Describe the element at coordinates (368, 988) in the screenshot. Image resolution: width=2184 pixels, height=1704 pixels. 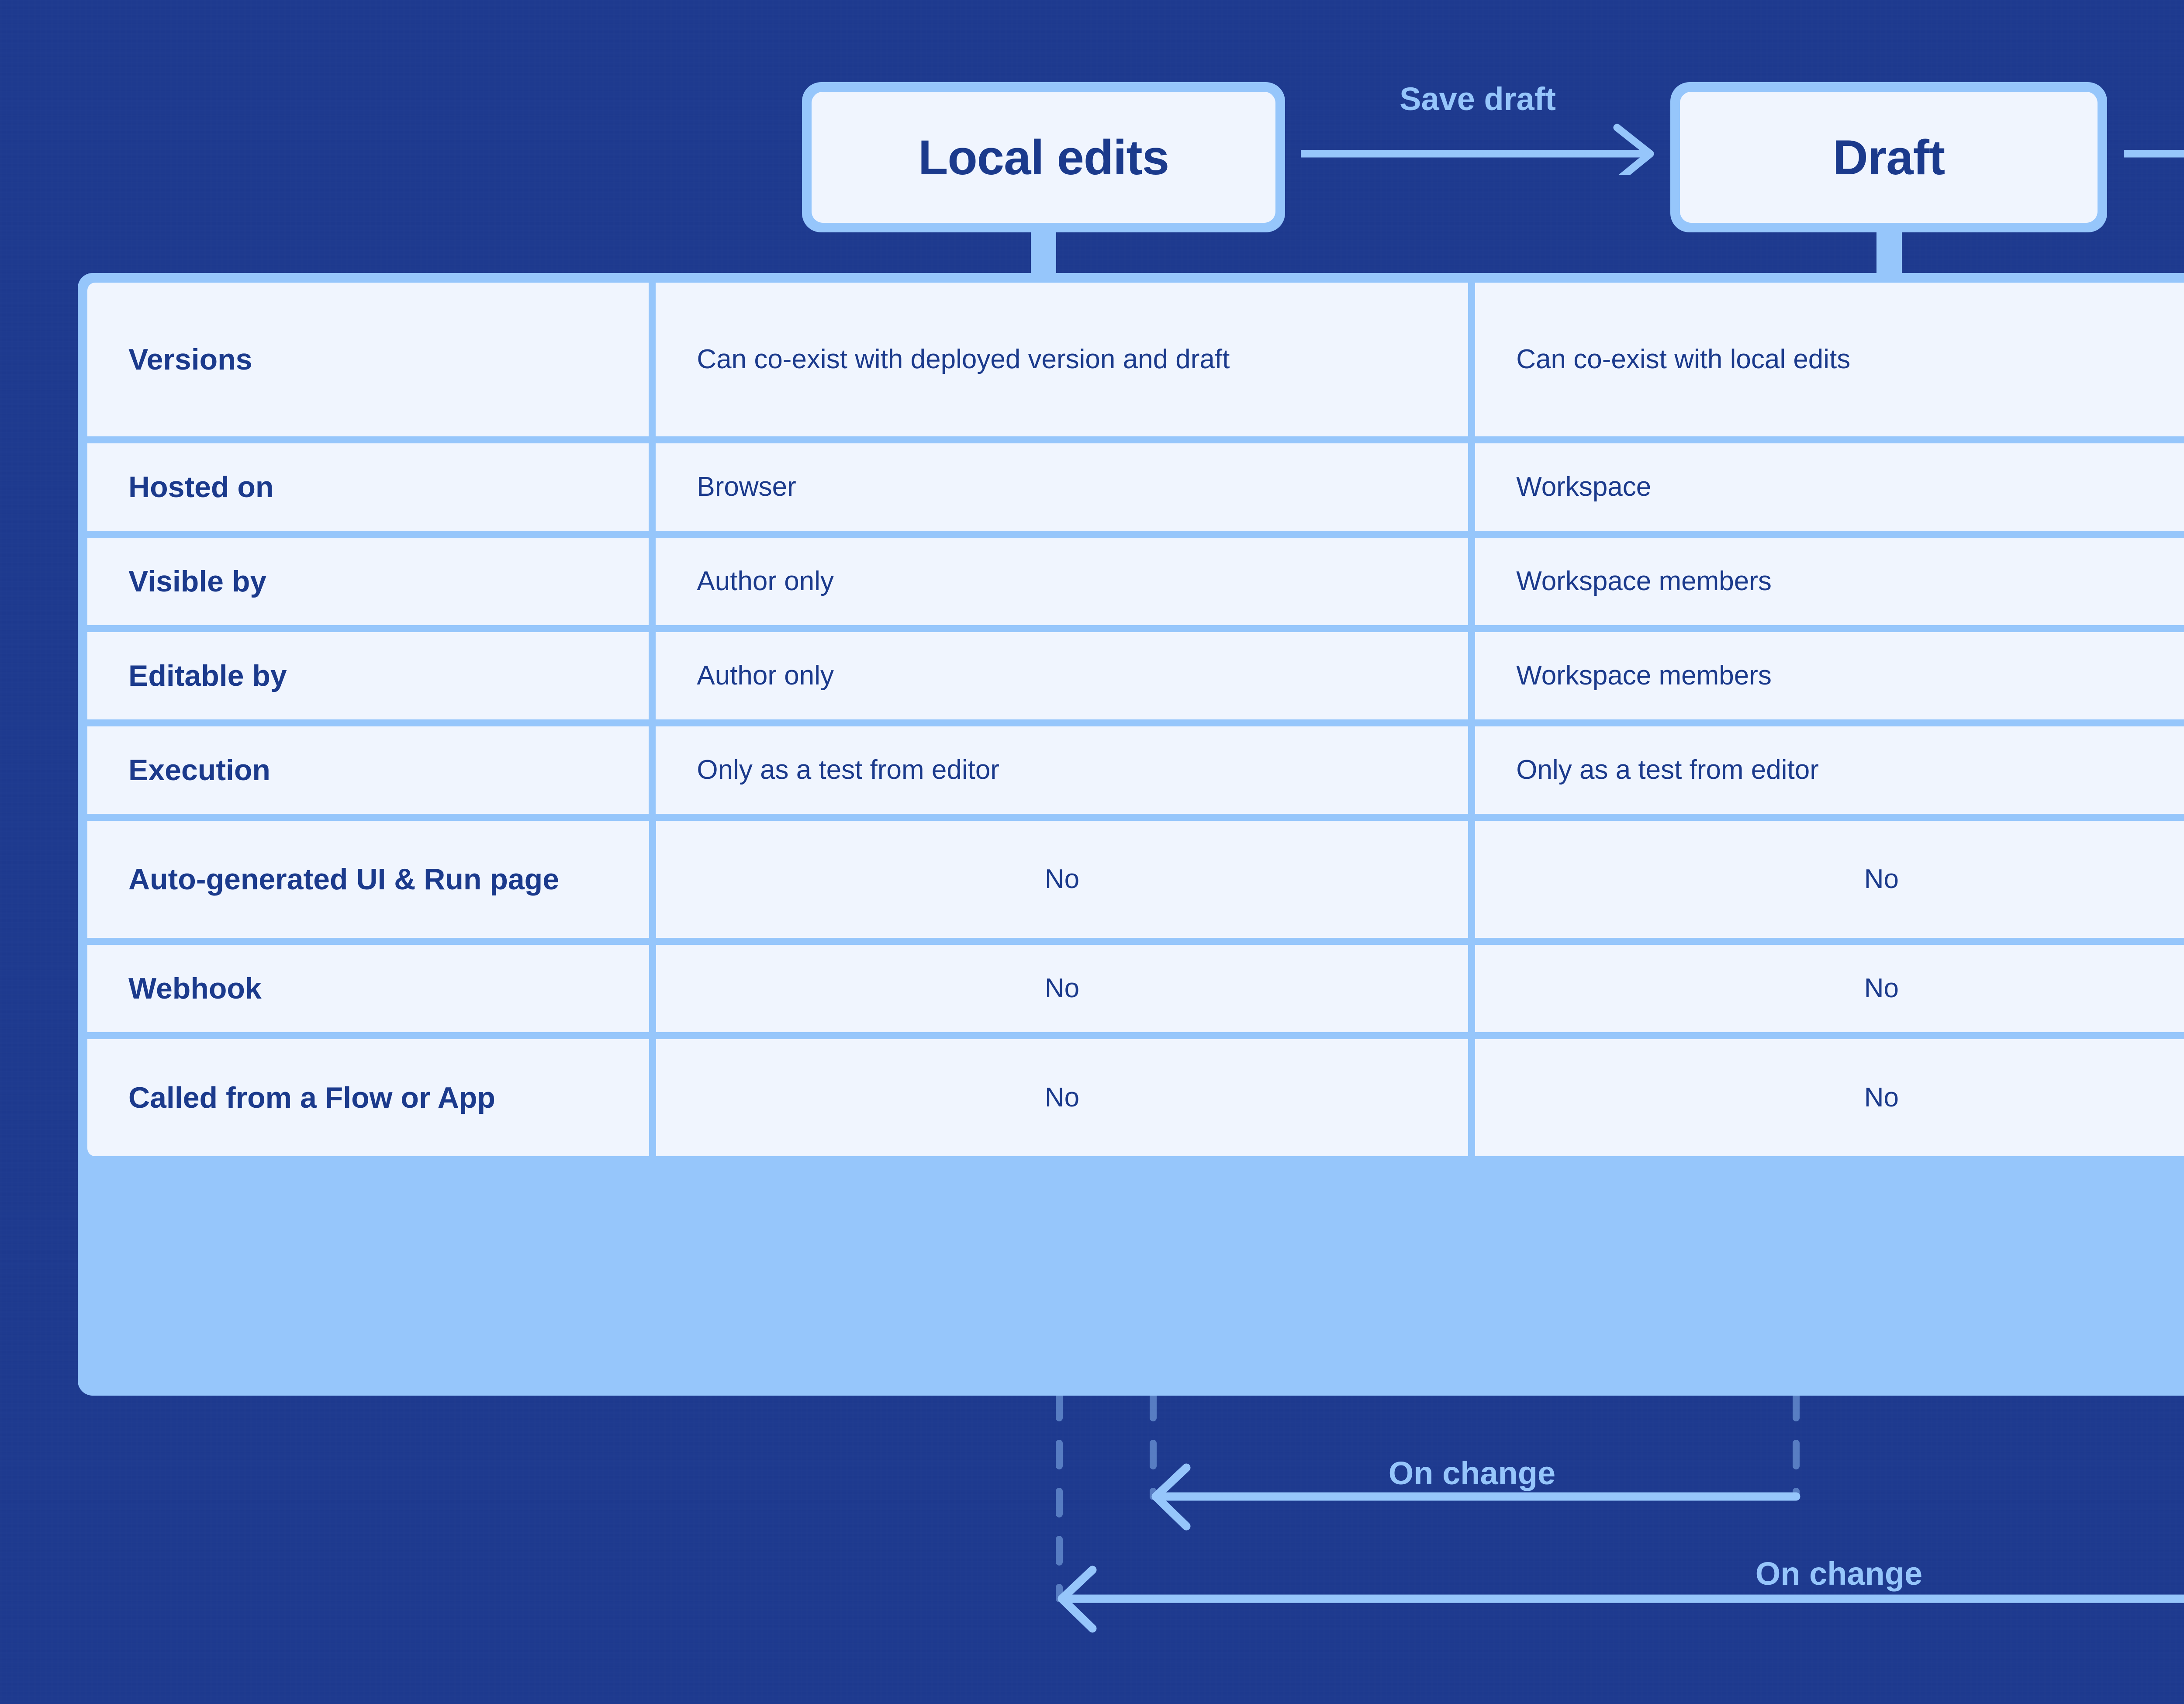
I see `row-label: Webhook` at that location.